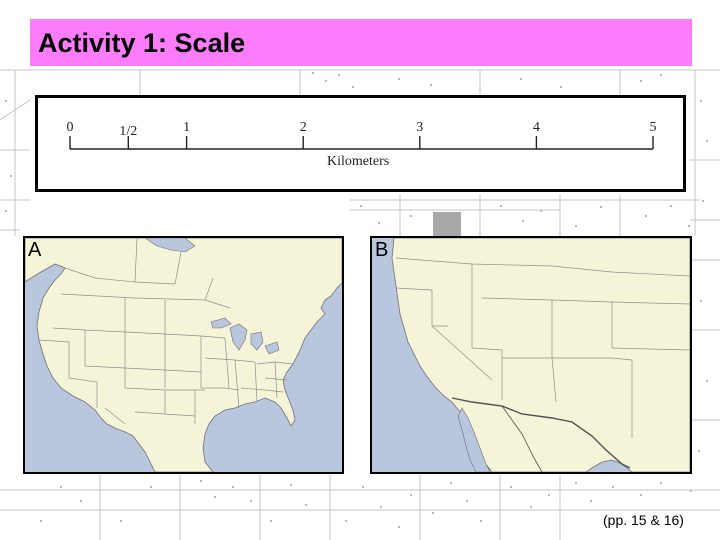 This screenshot has height=540, width=720. I want to click on map-b-label: B, so click(382, 250).